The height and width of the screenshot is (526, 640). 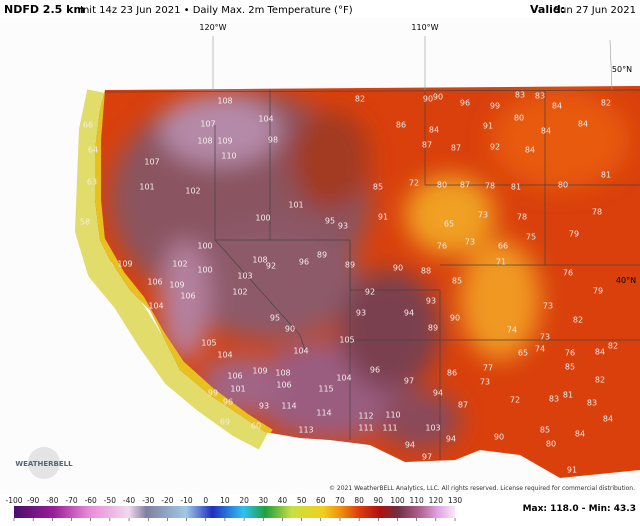 What do you see at coordinates (146, 187) in the screenshot?
I see `temperature-label: 101` at bounding box center [146, 187].